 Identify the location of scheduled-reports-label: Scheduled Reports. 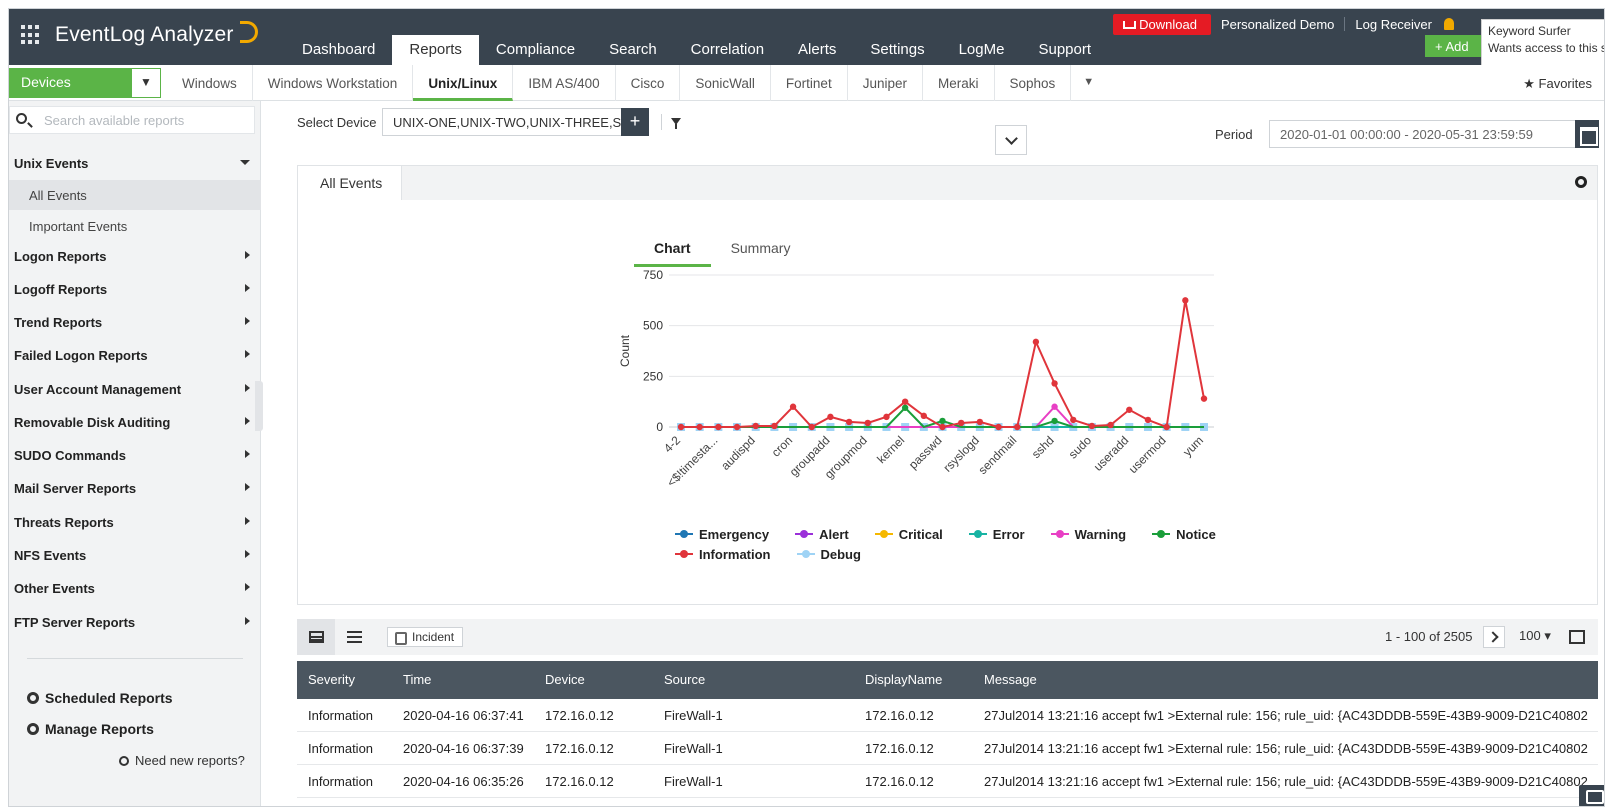
(109, 698).